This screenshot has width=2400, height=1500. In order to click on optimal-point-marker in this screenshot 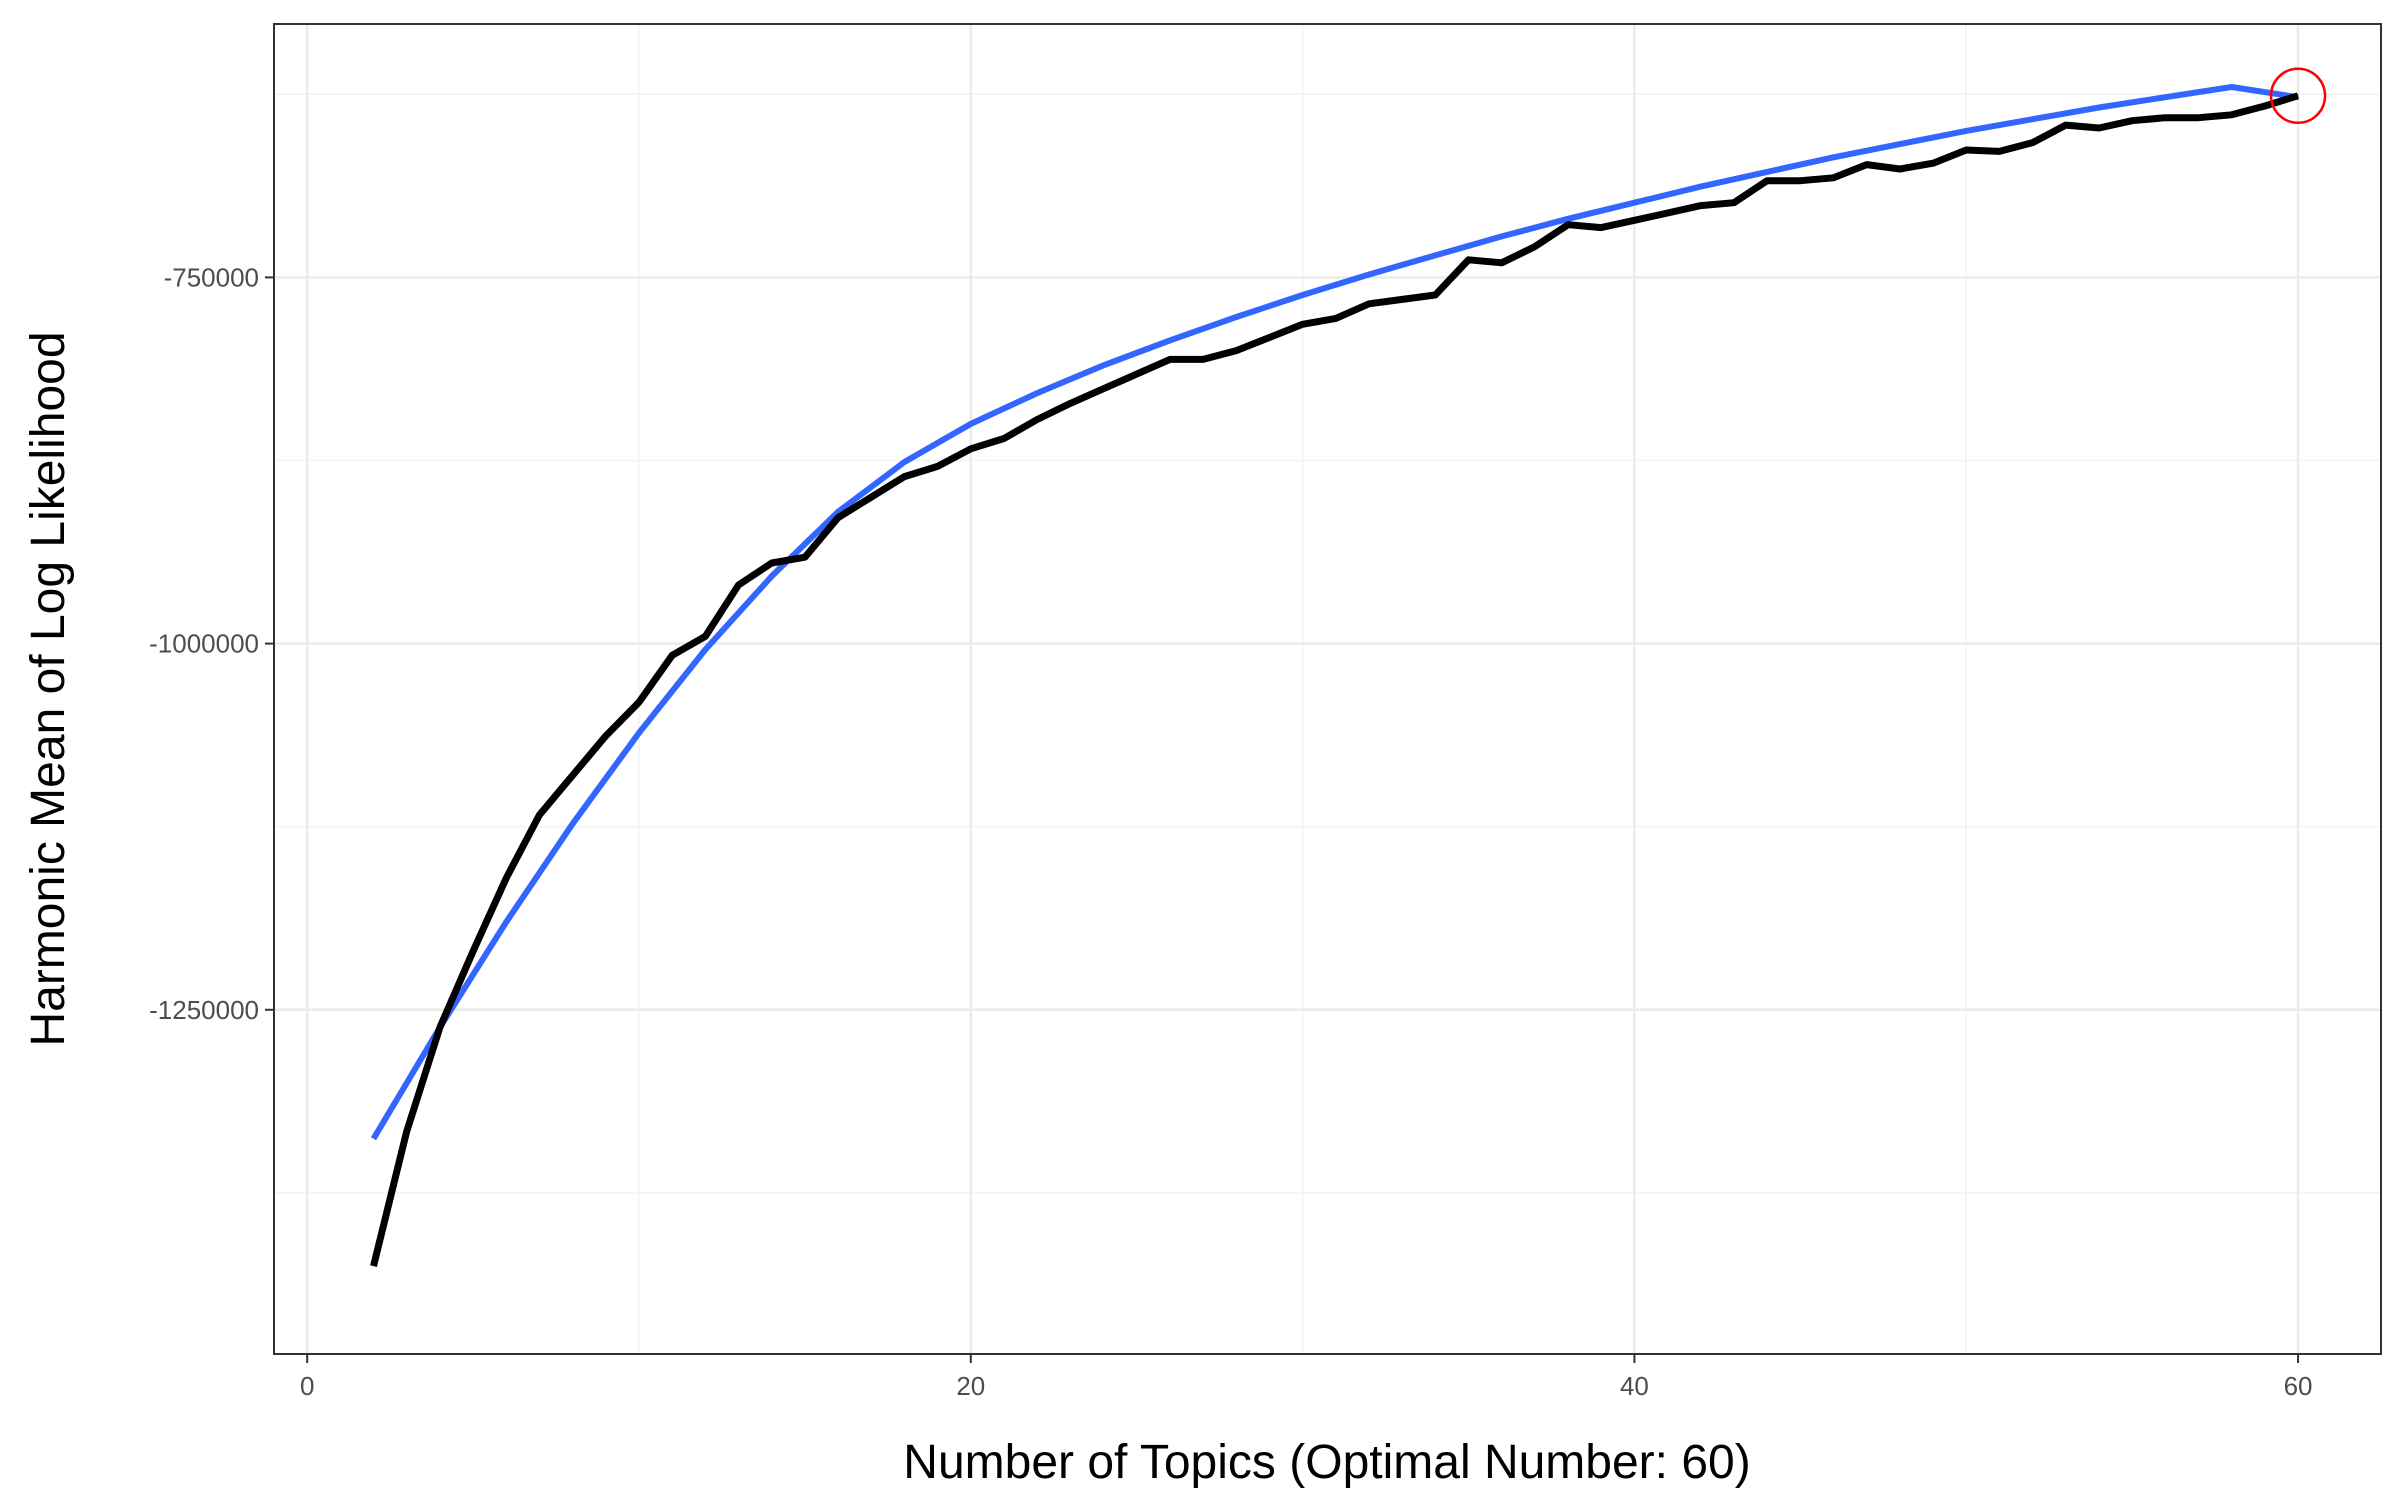, I will do `click(2298, 96)`.